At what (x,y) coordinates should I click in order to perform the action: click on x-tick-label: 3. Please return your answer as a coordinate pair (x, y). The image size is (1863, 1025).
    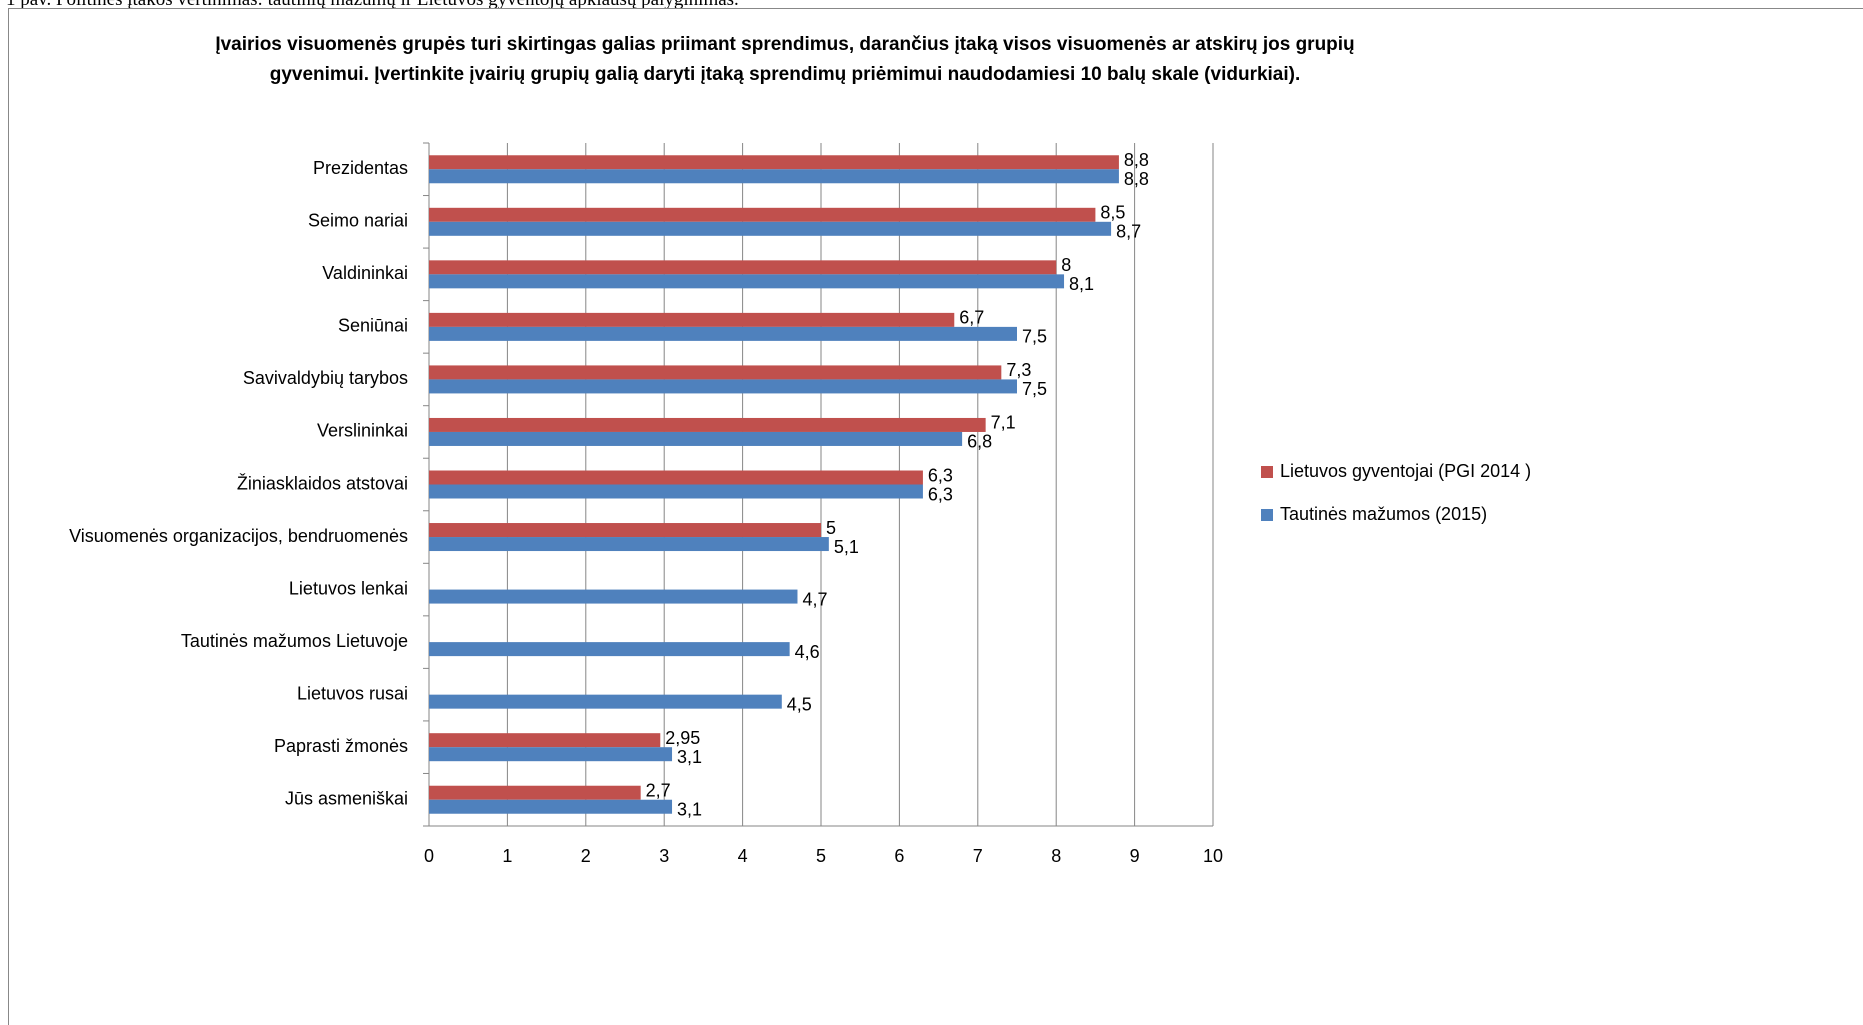
    Looking at the image, I should click on (664, 856).